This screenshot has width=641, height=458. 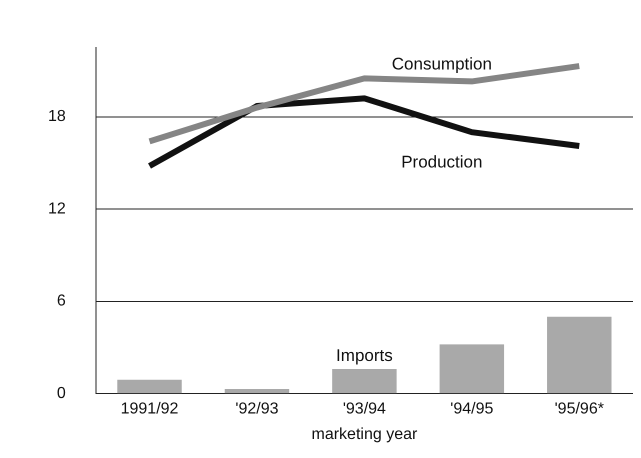 What do you see at coordinates (442, 64) in the screenshot?
I see `series-label: Consumption` at bounding box center [442, 64].